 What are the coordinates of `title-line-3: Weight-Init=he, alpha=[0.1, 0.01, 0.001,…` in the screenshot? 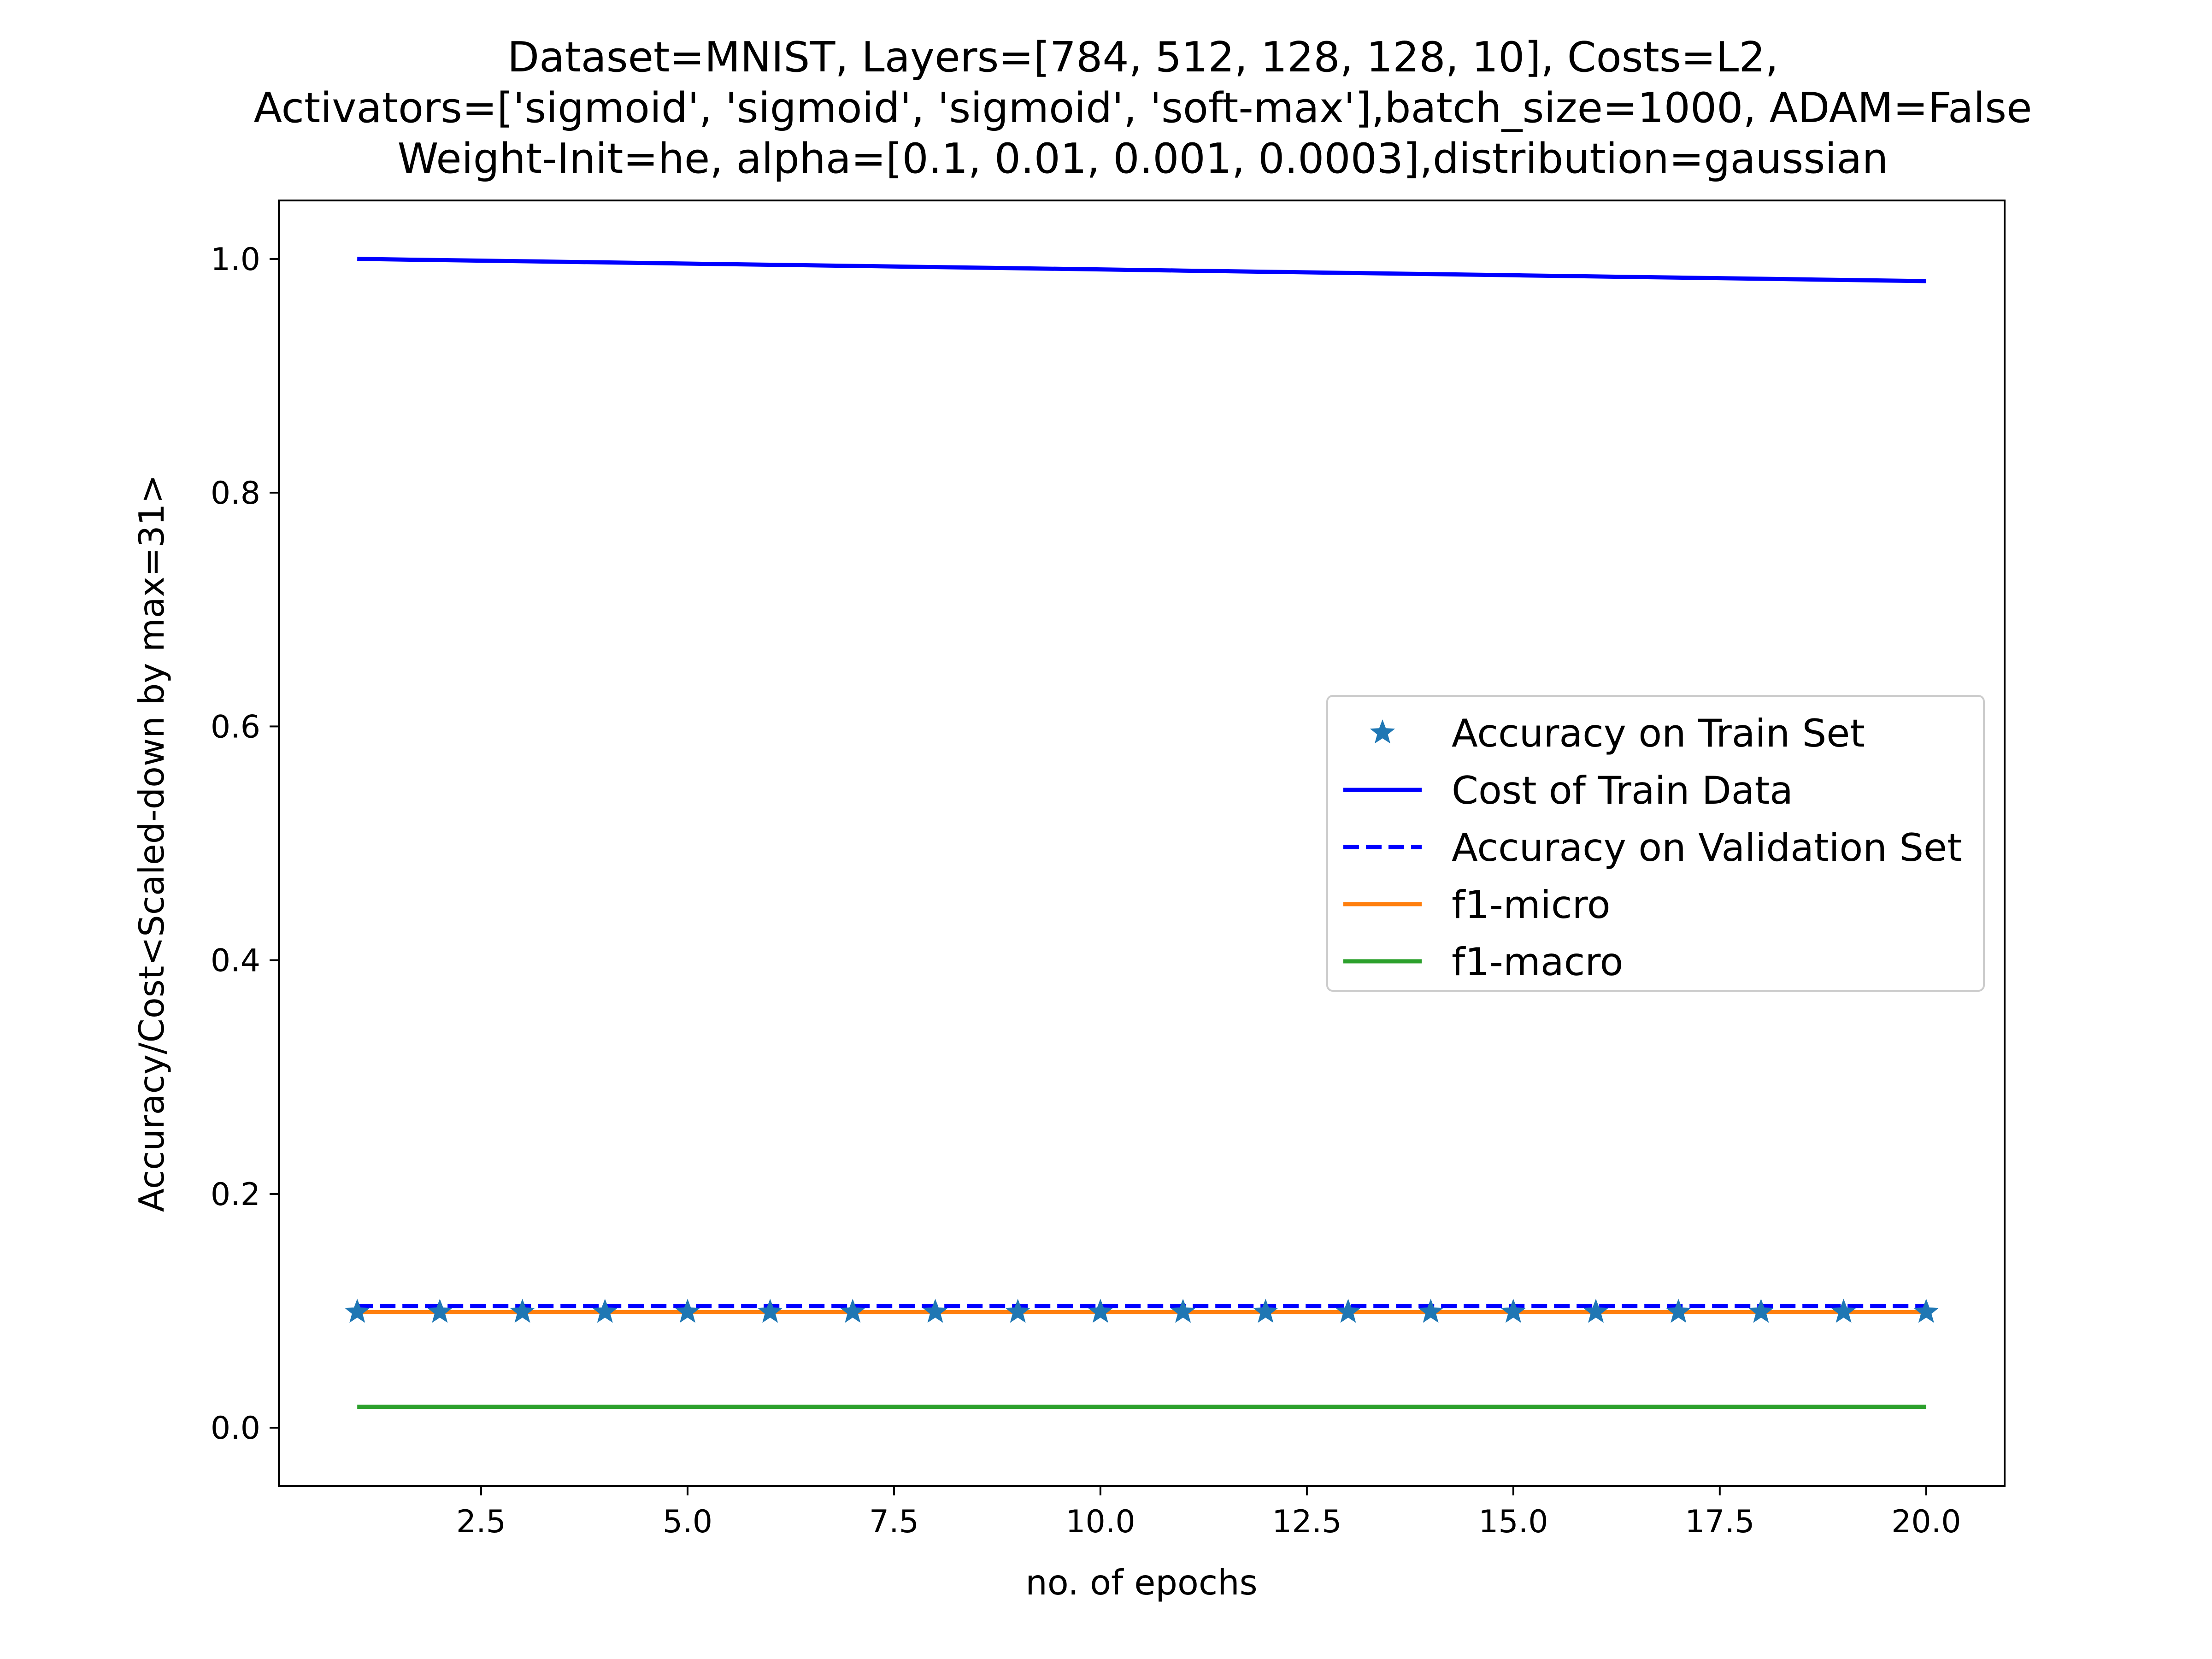 It's located at (1143, 159).